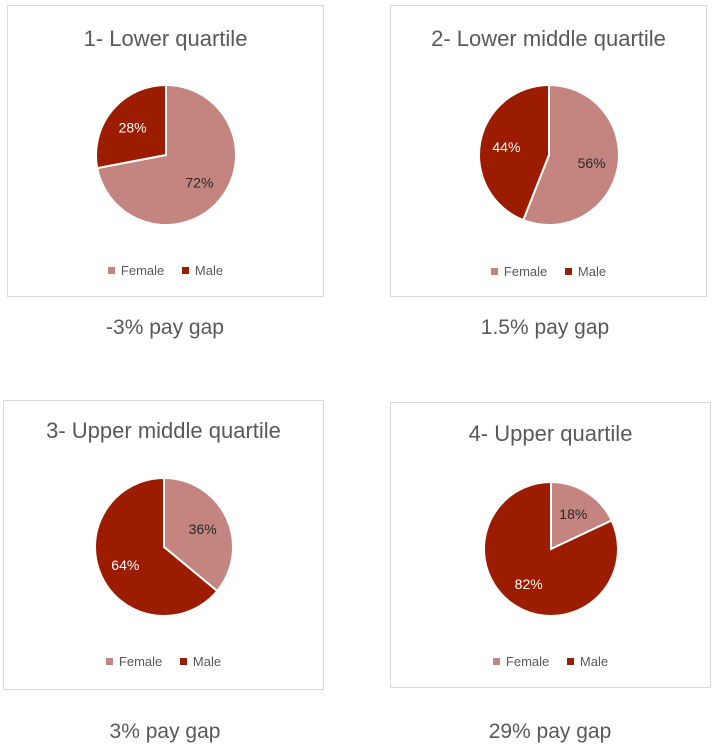  What do you see at coordinates (529, 584) in the screenshot?
I see `data-label-male: 82%` at bounding box center [529, 584].